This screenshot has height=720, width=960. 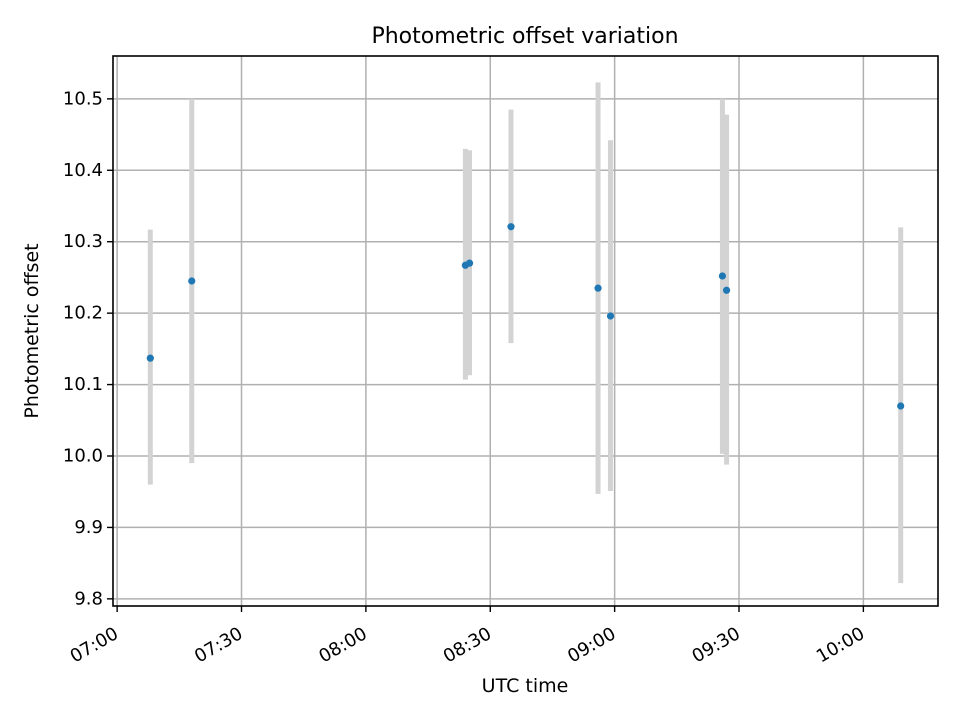 I want to click on y-tick-label: 9.9, so click(x=88, y=527).